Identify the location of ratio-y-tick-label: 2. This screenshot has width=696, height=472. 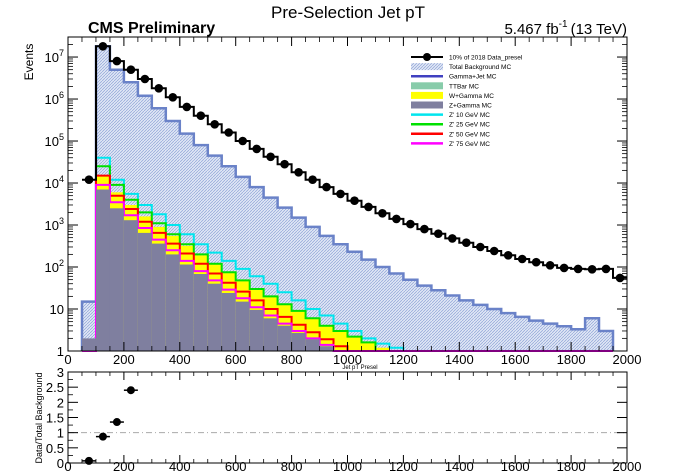
(60, 402).